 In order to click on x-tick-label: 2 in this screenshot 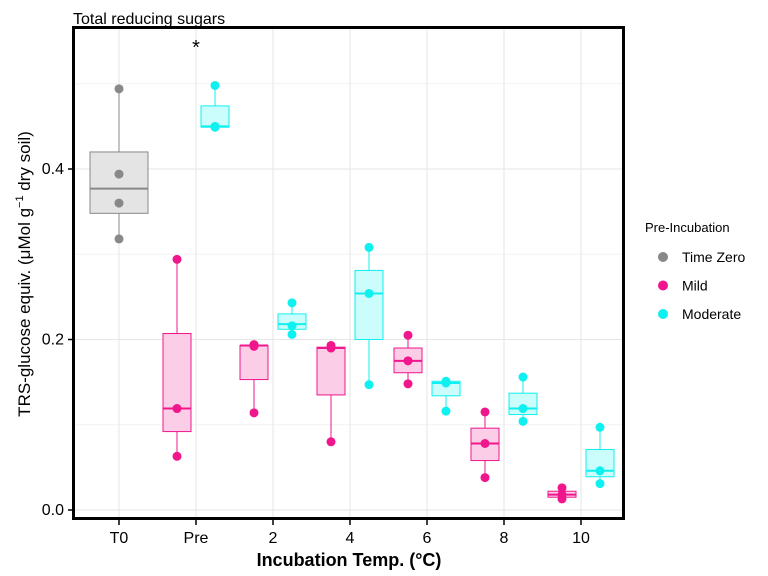, I will do `click(273, 538)`.